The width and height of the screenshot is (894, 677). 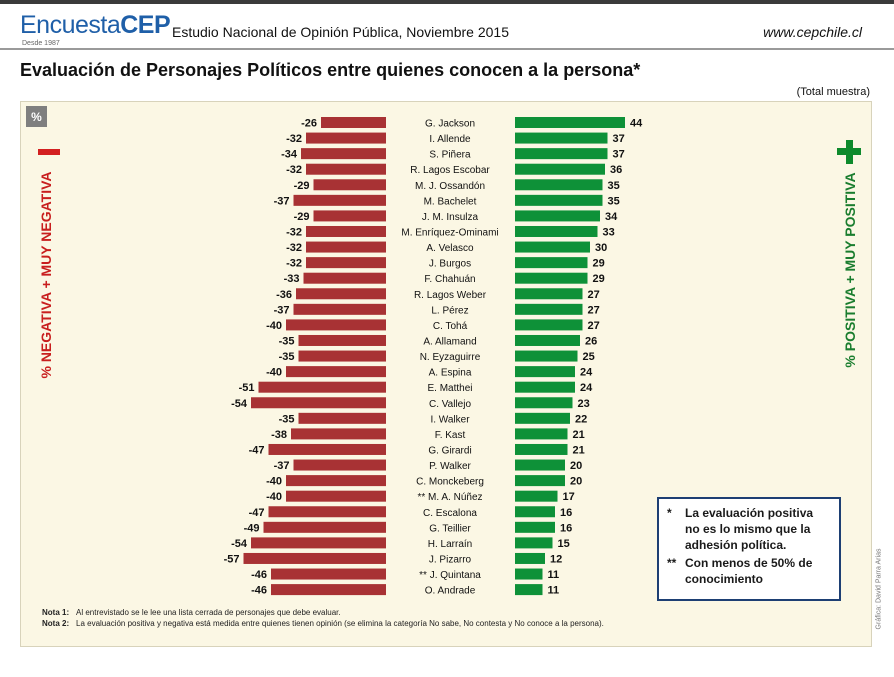 I want to click on category-label: R. Lagos Escobar, so click(x=450, y=170).